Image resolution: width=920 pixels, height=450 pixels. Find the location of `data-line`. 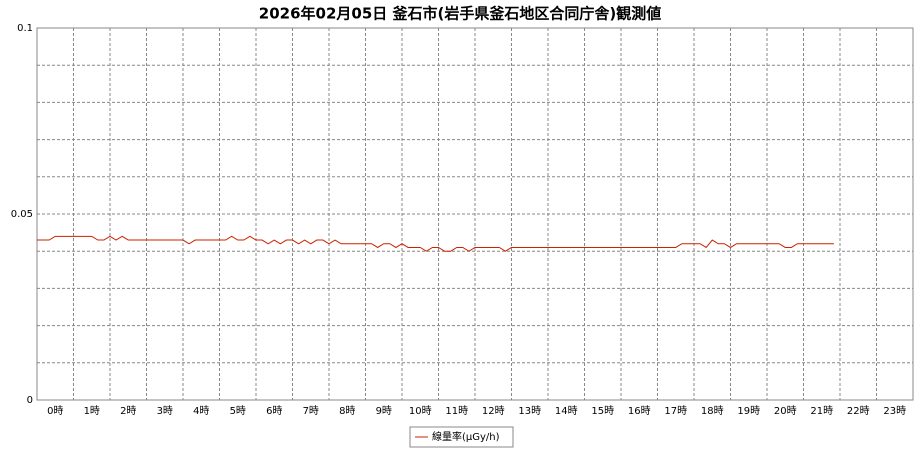

data-line is located at coordinates (435, 243).